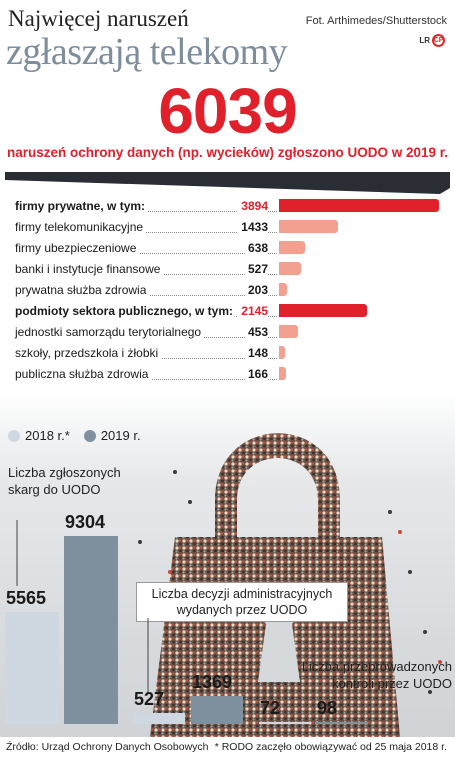 The height and width of the screenshot is (760, 455). I want to click on vertical-chart-legend: 2018 r.* 2019 r., so click(74, 435).